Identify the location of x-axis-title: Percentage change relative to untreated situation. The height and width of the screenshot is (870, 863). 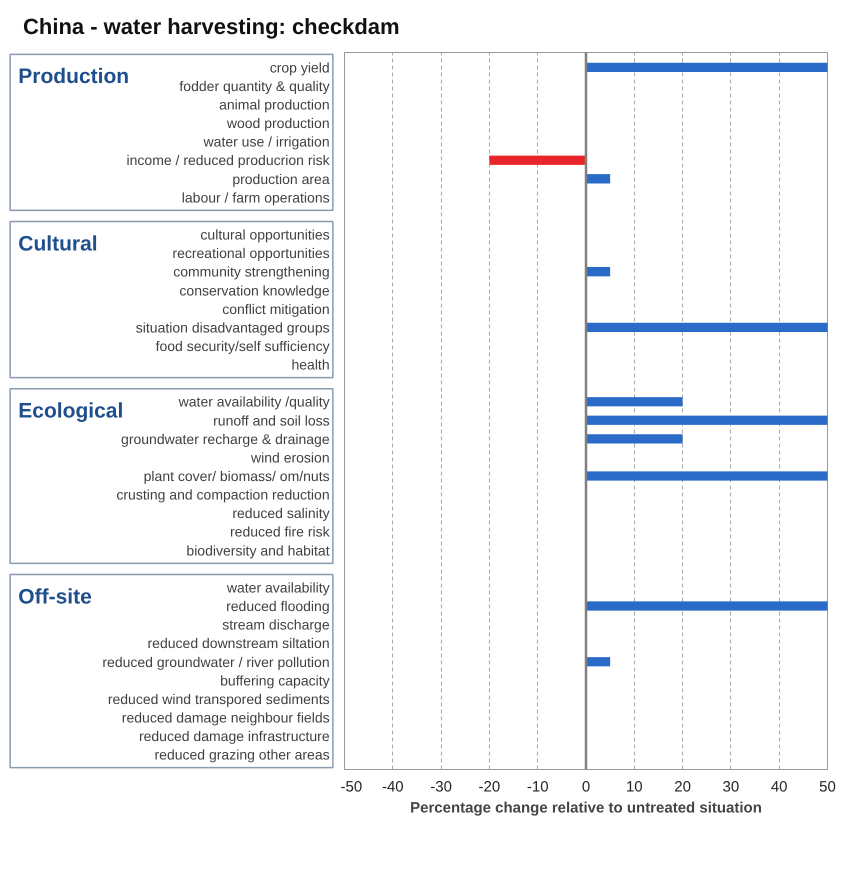
(586, 808).